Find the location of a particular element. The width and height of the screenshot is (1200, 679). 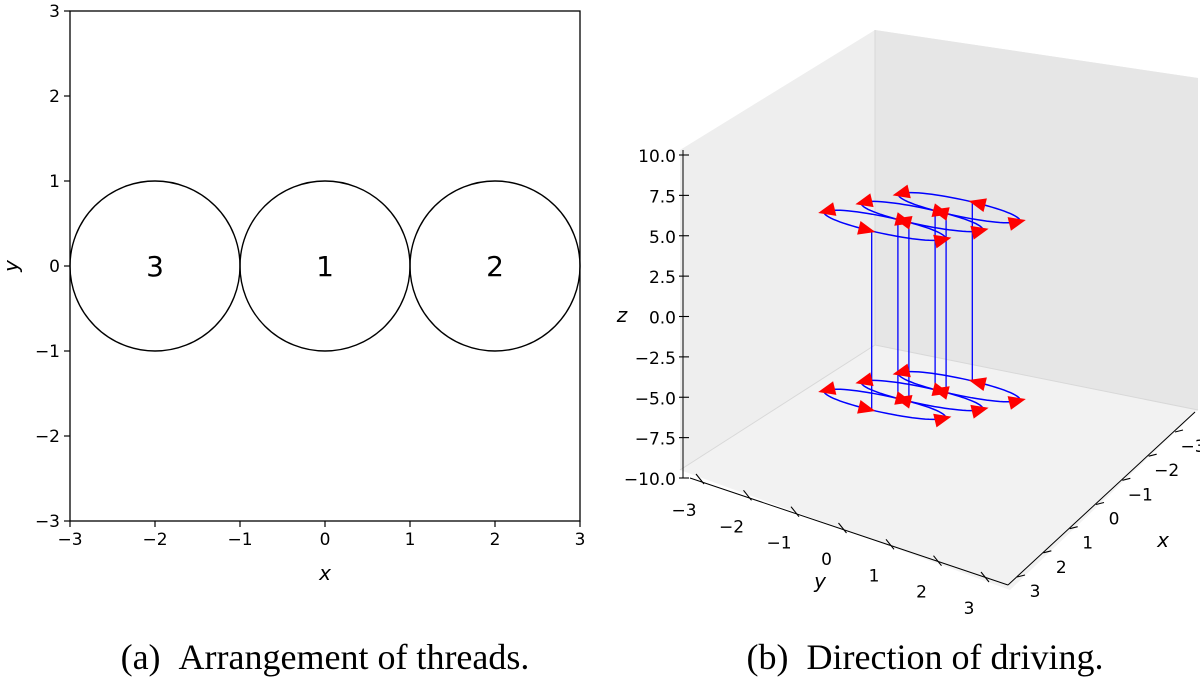

y-tick-label: −2 is located at coordinates (47, 437).